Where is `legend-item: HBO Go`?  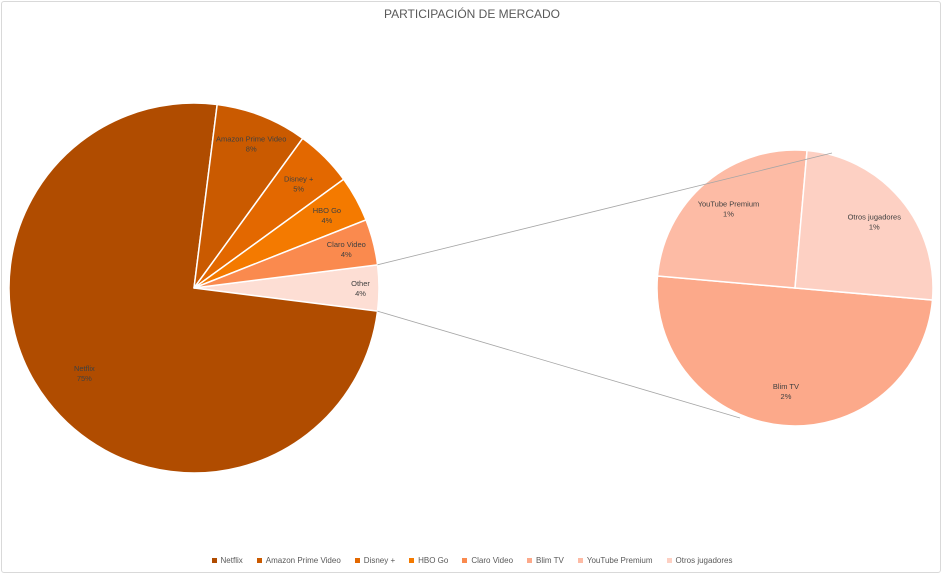
legend-item: HBO Go is located at coordinates (428, 560).